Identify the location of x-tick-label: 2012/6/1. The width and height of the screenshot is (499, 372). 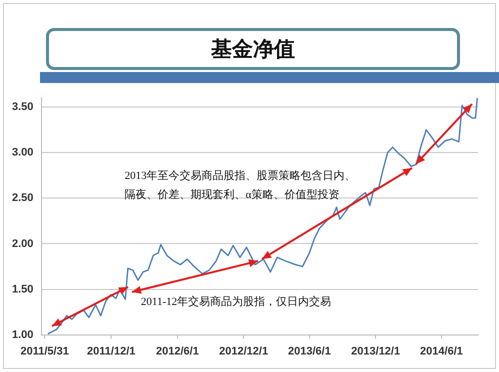
(177, 351).